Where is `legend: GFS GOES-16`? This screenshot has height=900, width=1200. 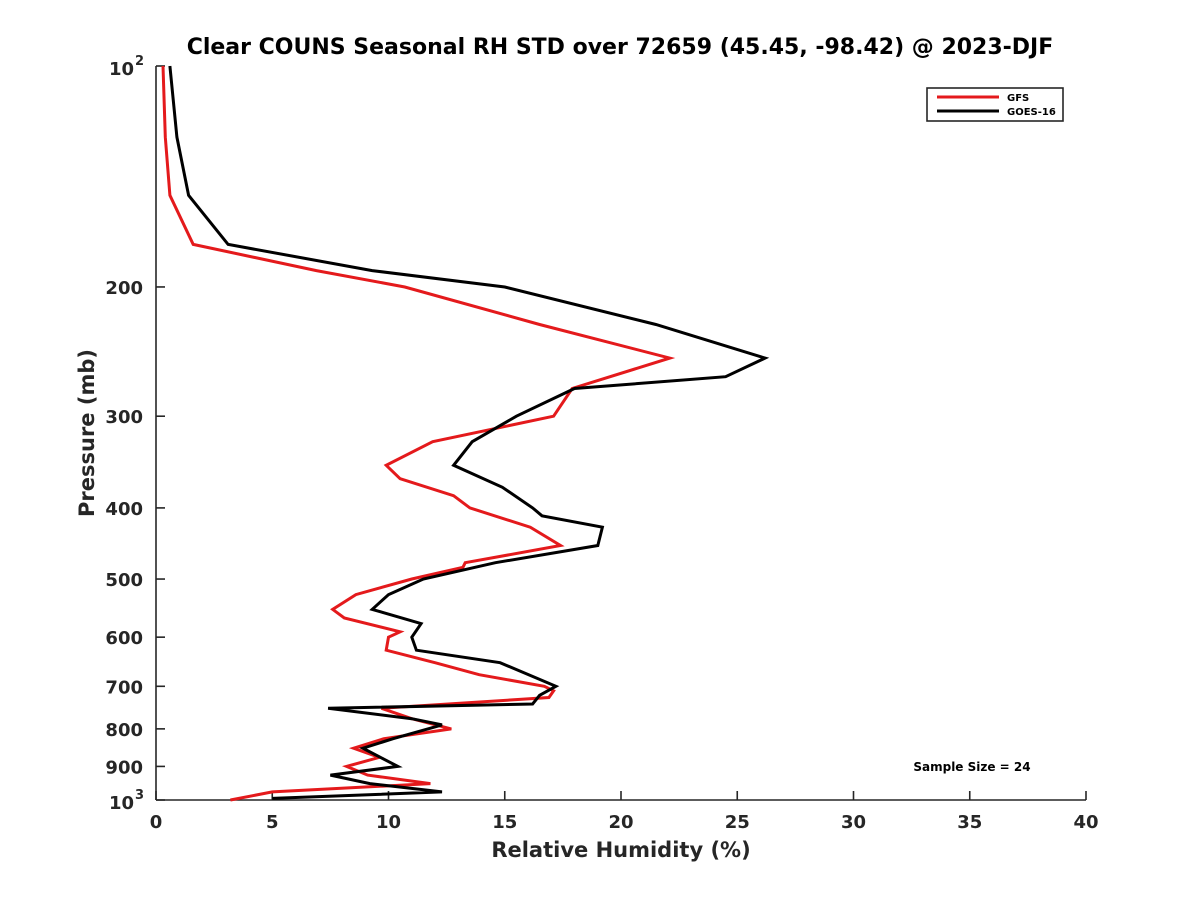 legend: GFS GOES-16 is located at coordinates (995, 104).